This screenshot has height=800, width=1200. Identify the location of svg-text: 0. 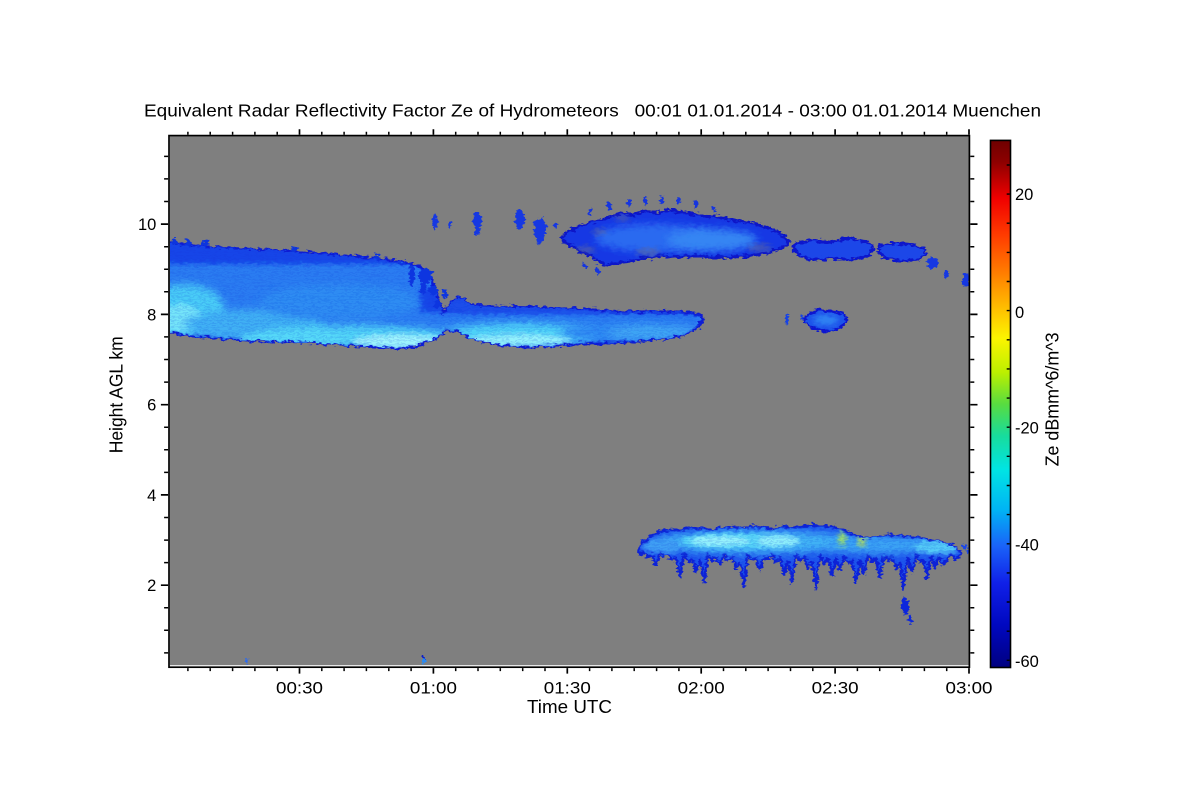
(1019, 313).